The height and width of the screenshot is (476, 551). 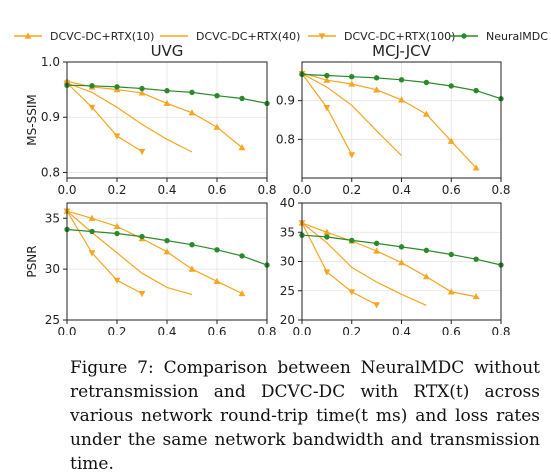 What do you see at coordinates (287, 203) in the screenshot?
I see `y-tick-label: 40` at bounding box center [287, 203].